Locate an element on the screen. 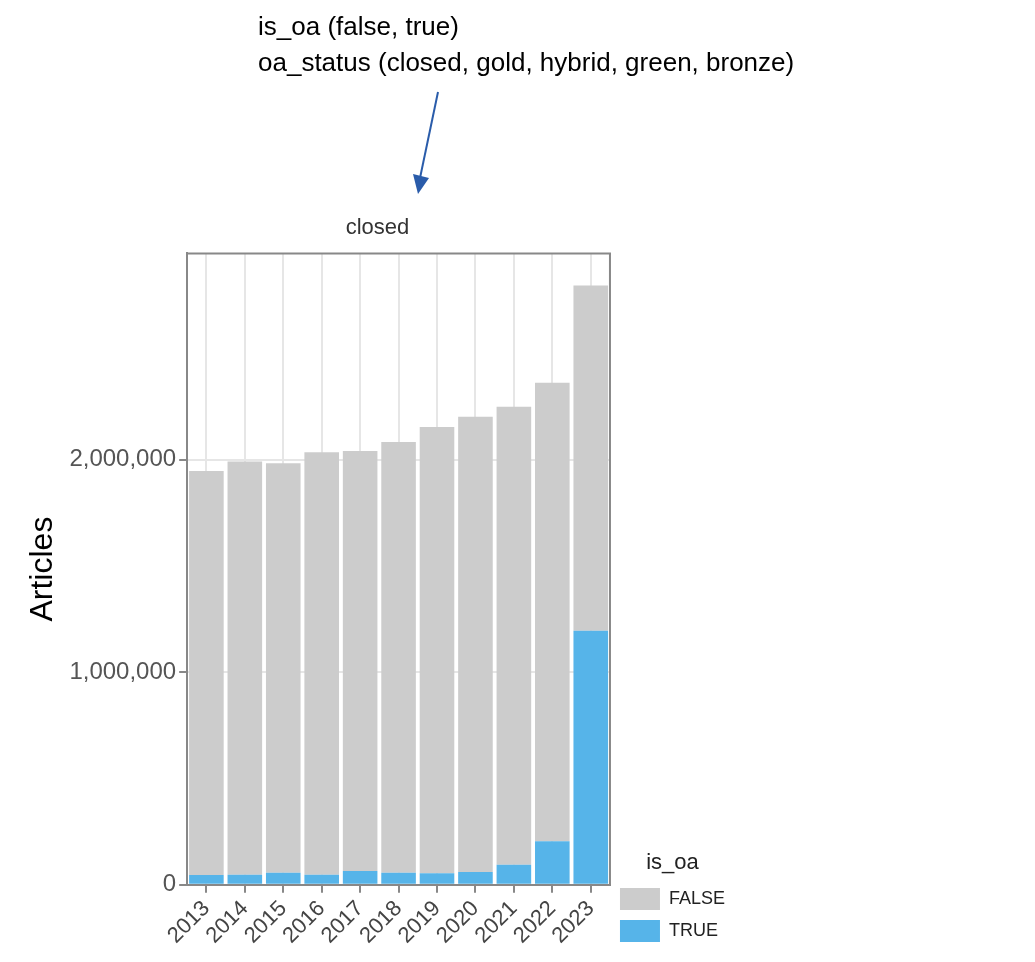 This screenshot has width=1035, height=962. legend-title: is_oa is located at coordinates (673, 861).